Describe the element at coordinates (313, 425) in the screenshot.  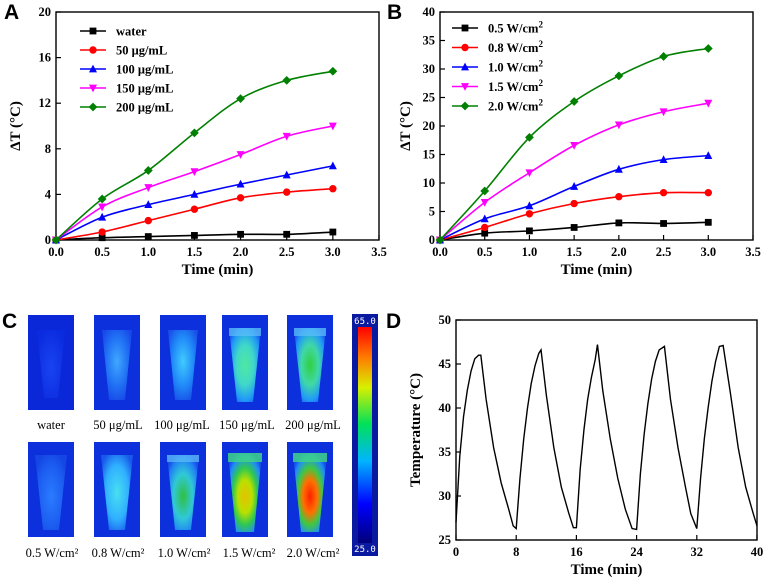
I see `thermal-label-200: 200 μg/mL` at that location.